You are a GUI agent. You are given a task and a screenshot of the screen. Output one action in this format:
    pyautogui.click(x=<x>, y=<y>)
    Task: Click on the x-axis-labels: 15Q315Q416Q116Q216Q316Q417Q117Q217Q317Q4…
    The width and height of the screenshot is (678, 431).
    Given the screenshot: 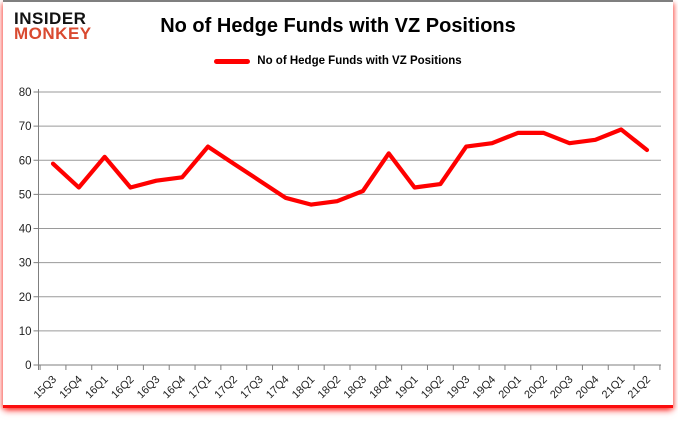 What is the action you would take?
    pyautogui.click(x=343, y=388)
    